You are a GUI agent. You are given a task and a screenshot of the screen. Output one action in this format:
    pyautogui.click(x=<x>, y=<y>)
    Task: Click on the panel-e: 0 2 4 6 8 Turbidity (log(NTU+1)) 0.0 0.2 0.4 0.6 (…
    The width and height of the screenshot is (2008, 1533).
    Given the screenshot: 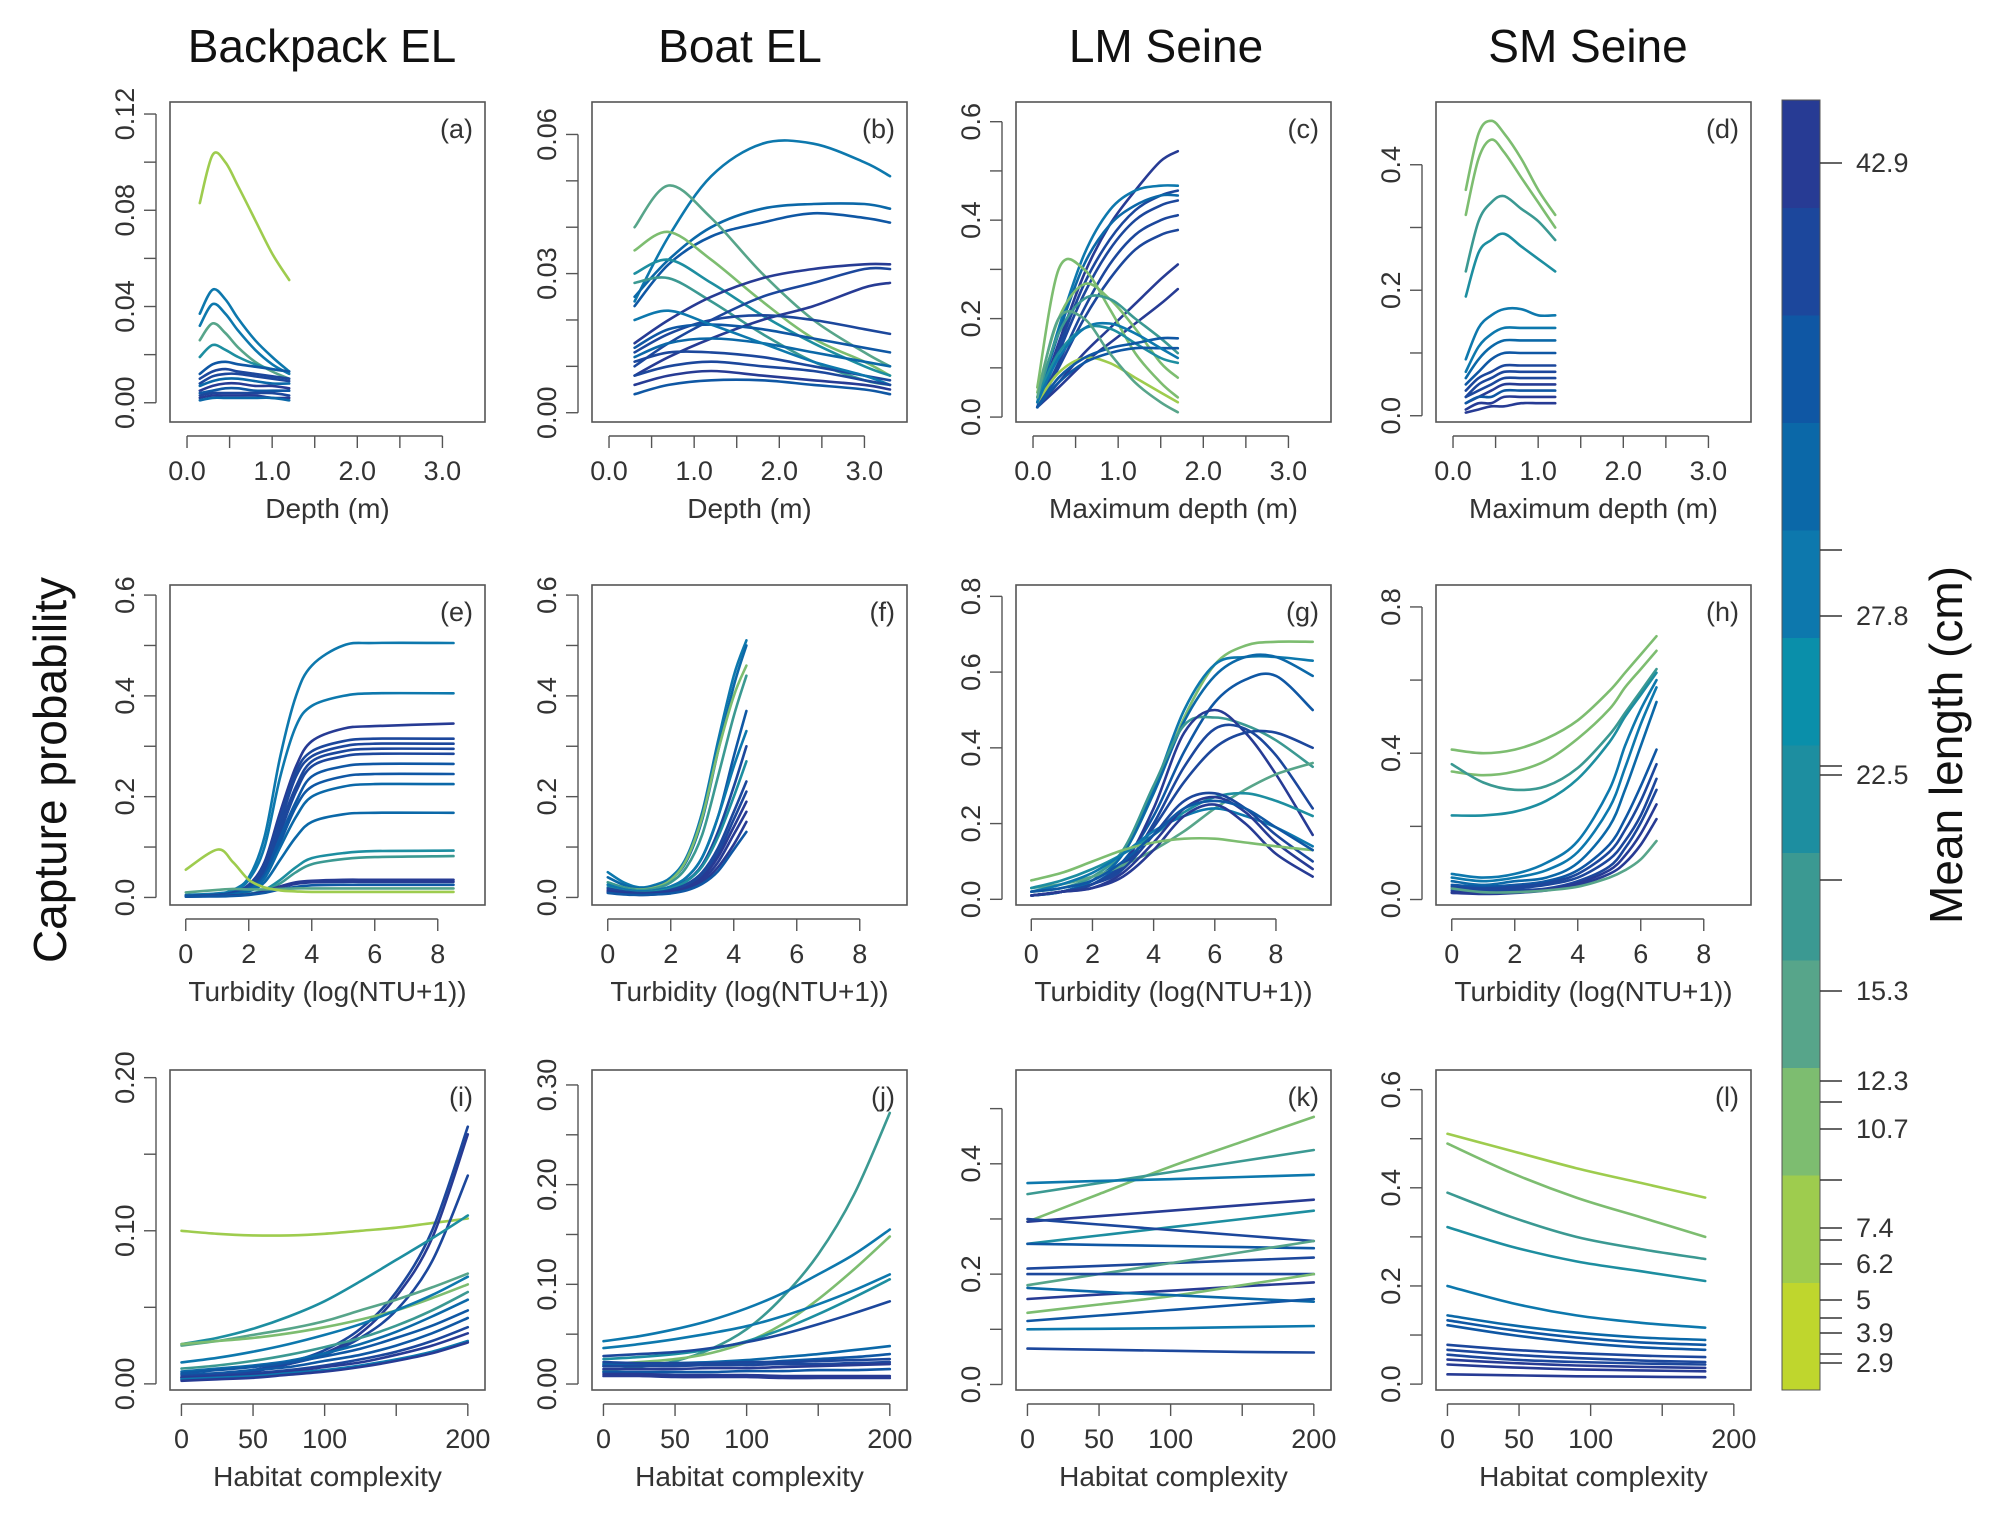 What is the action you would take?
    pyautogui.click(x=298, y=791)
    